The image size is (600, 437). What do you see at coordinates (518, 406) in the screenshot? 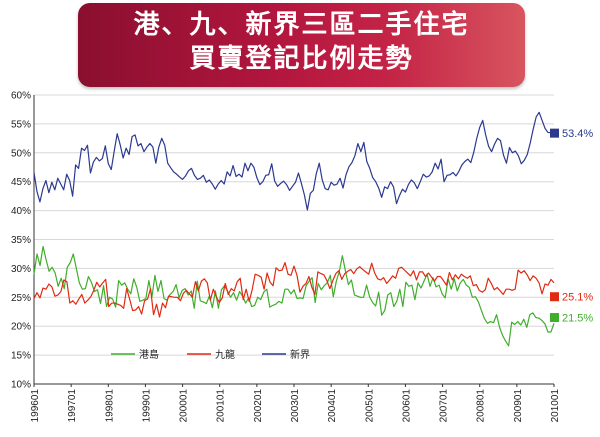
I see `x-tick-label: 200901` at bounding box center [518, 406].